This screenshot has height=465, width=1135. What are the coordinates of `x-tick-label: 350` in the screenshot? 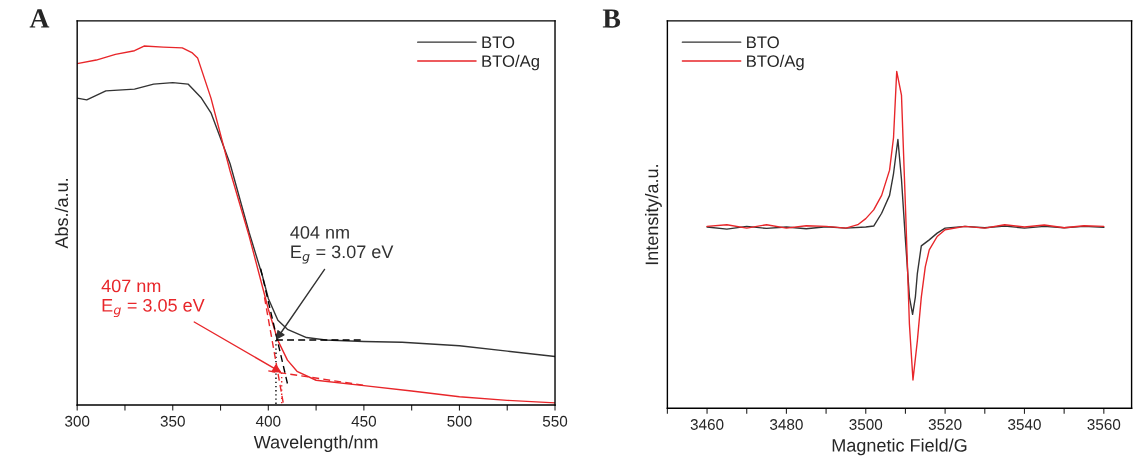 It's located at (172, 421).